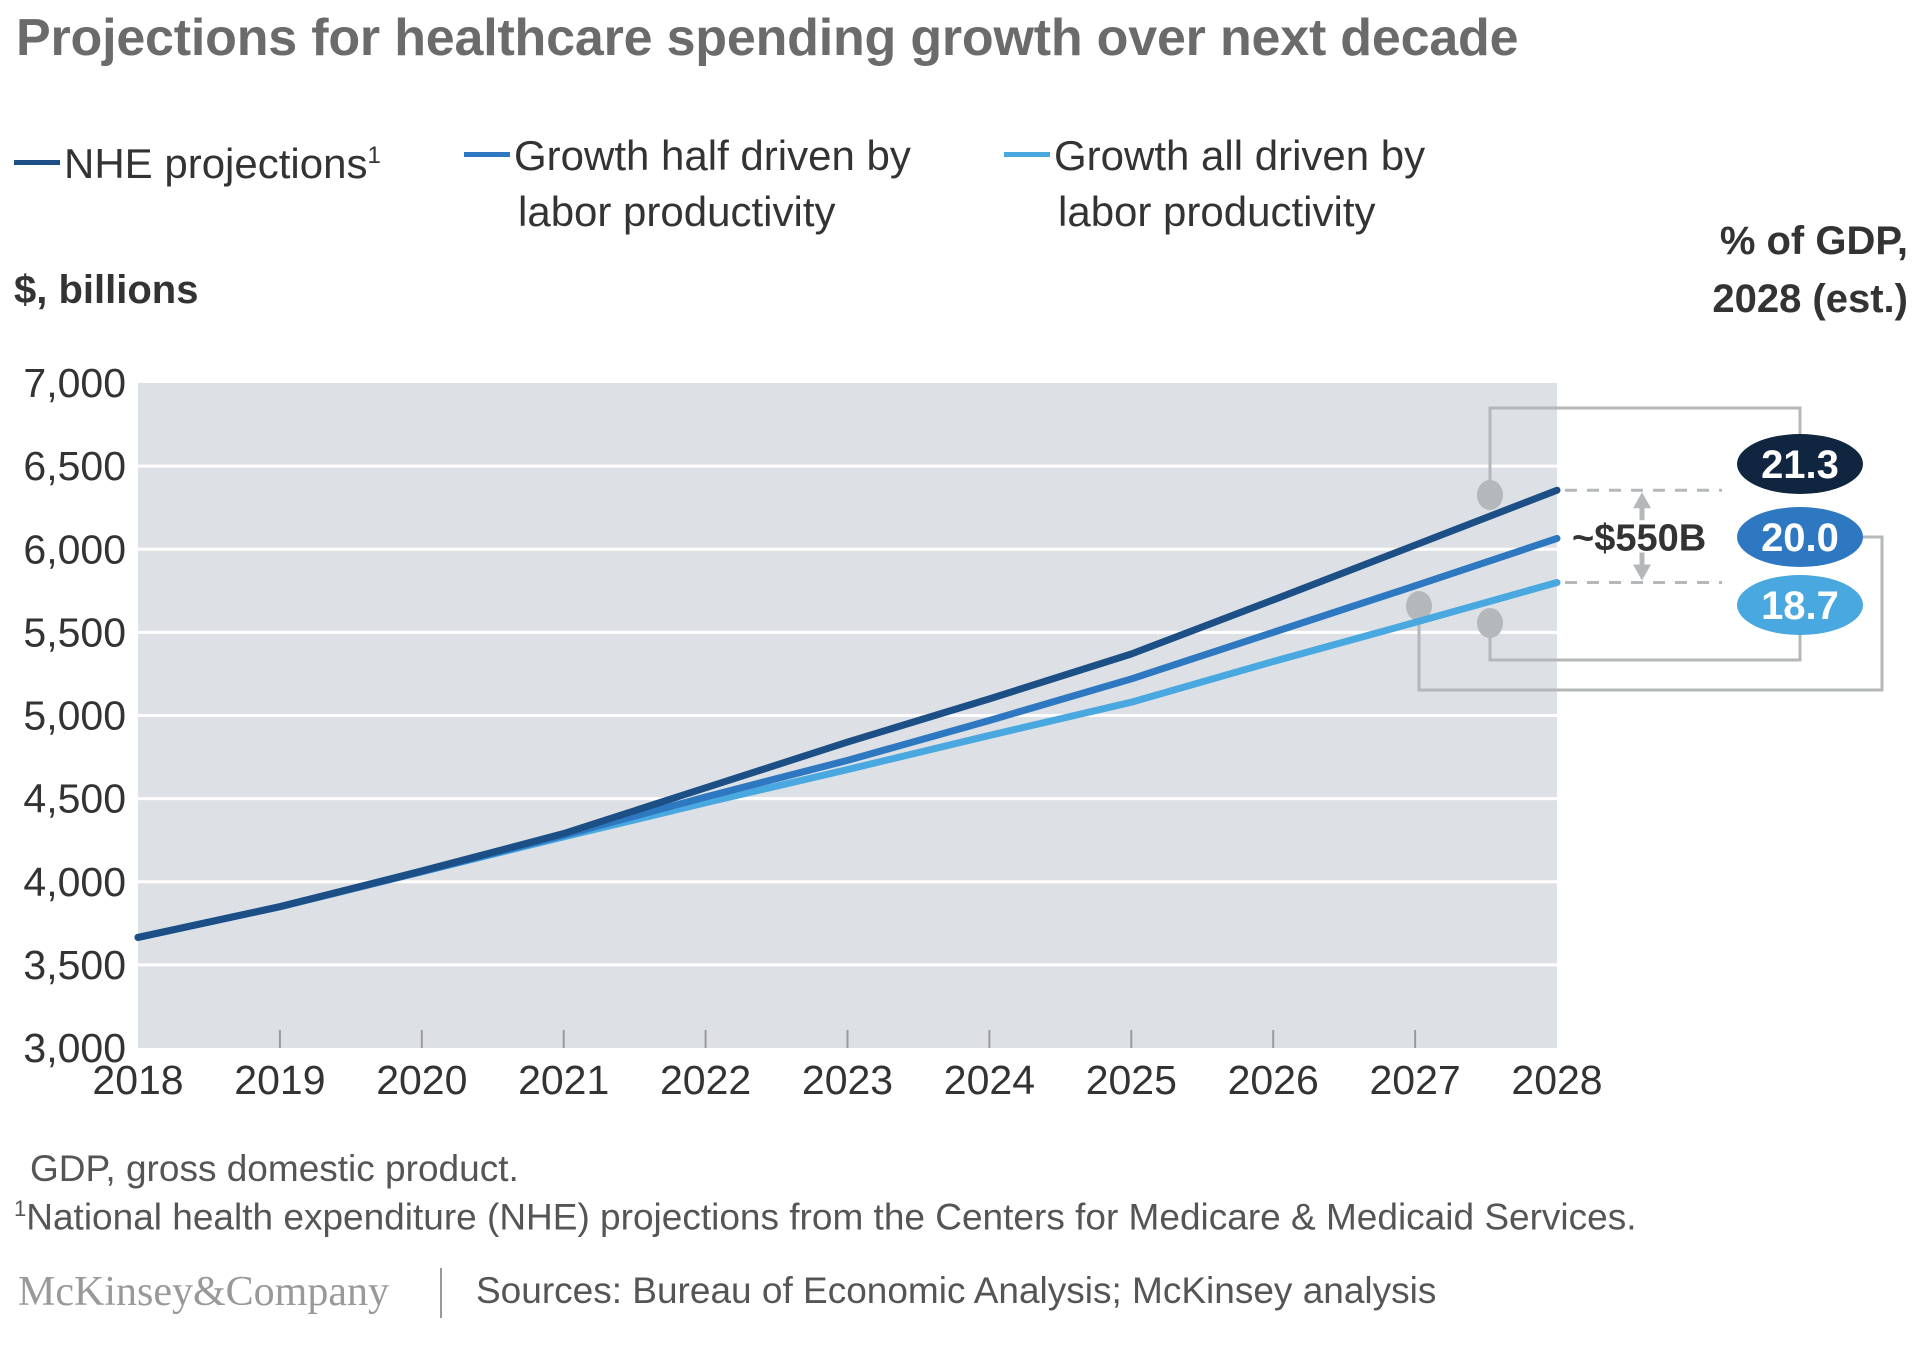 The height and width of the screenshot is (1346, 1920). I want to click on connector-half, so click(1650, 613).